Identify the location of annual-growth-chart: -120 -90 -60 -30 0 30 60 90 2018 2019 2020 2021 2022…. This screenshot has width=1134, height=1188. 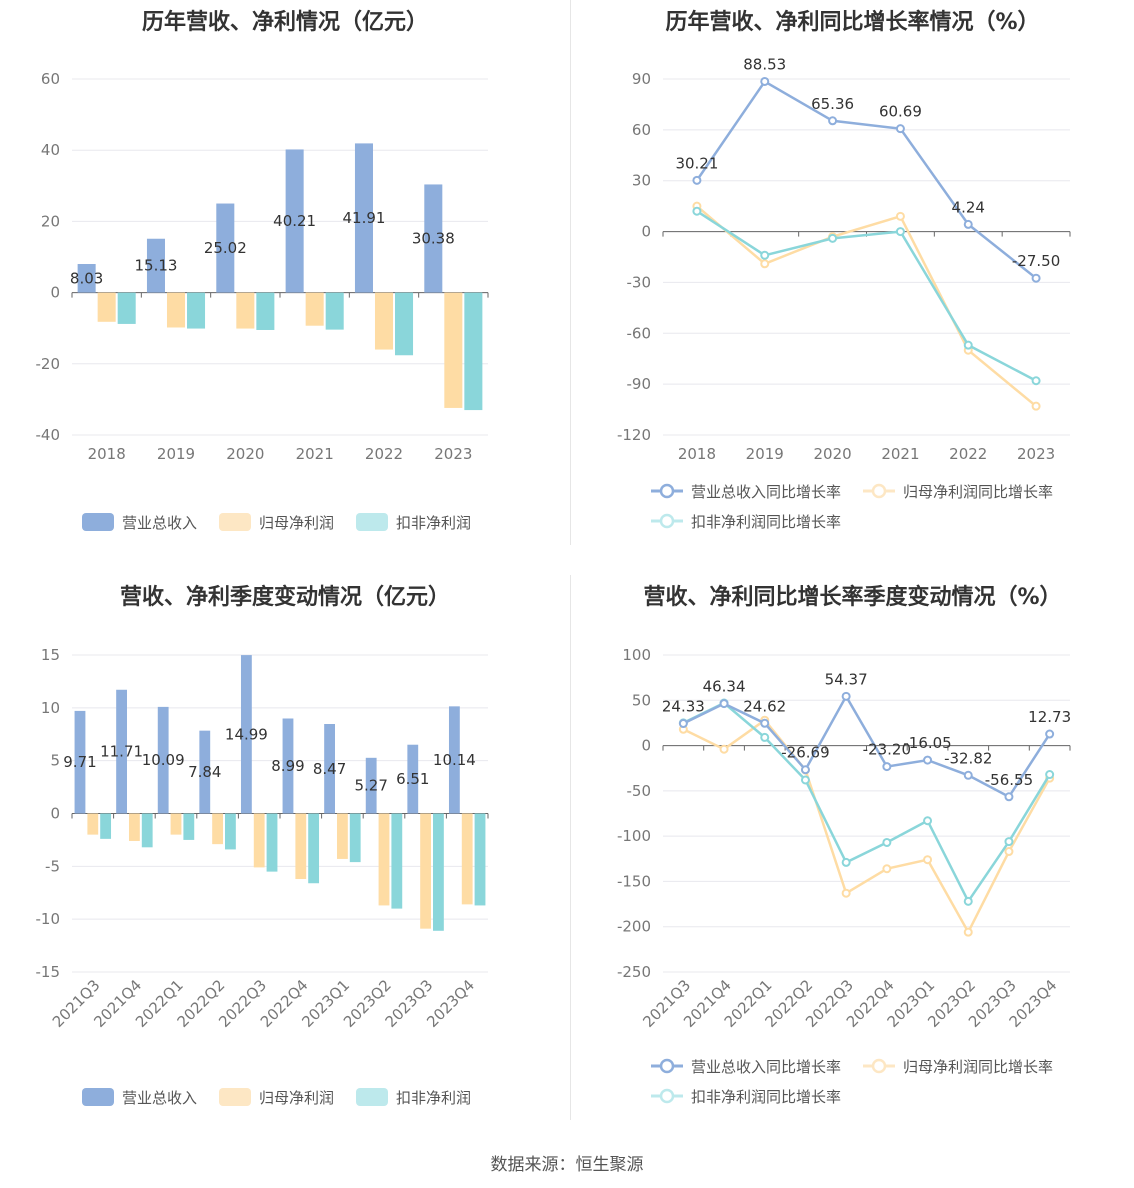
(844, 259).